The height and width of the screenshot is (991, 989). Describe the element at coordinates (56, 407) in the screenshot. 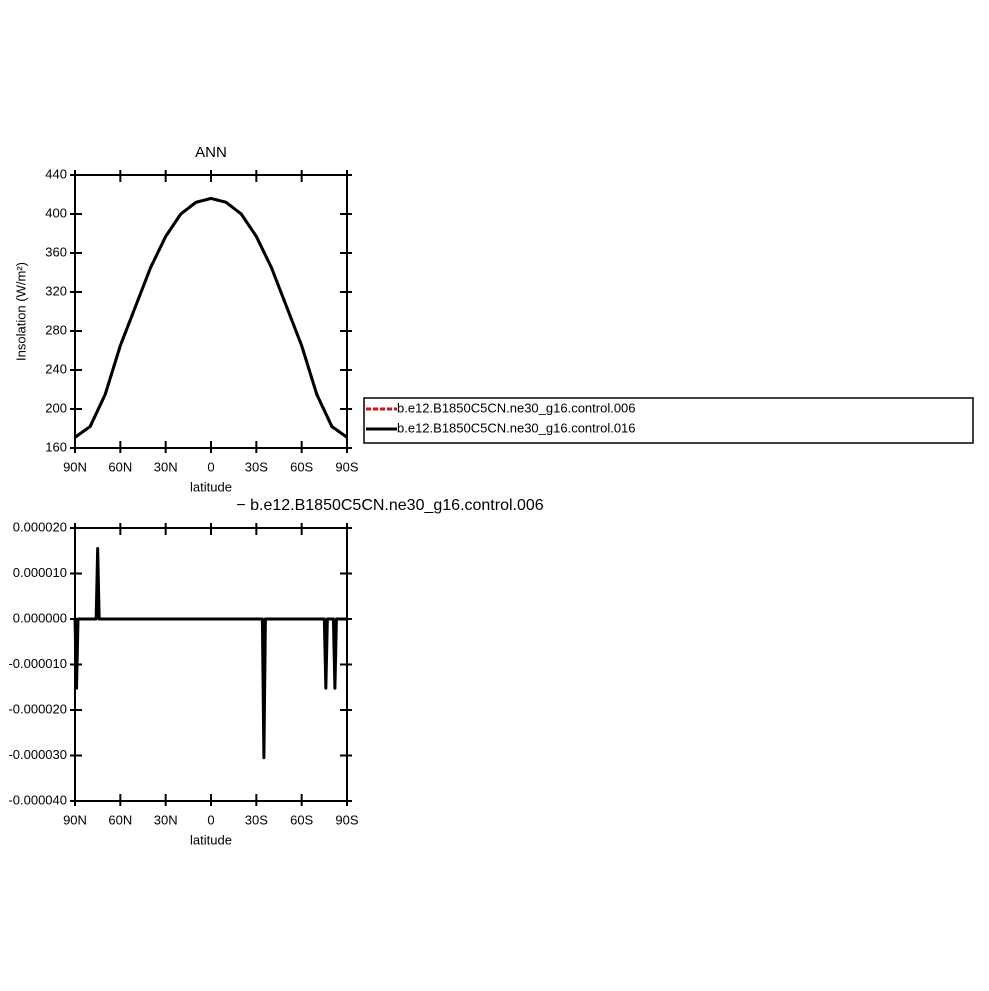

I see `y-tick-label: 200` at that location.